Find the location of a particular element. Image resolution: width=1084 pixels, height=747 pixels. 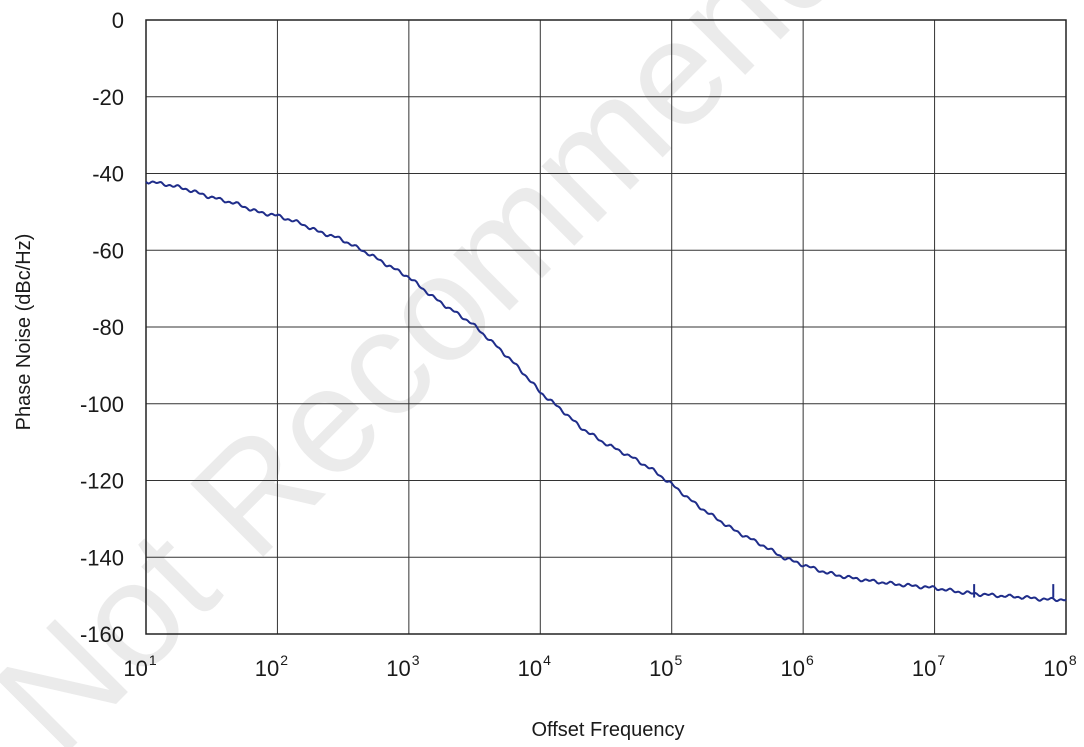

x-tick-label: 10⁸ is located at coordinates (1059, 666).